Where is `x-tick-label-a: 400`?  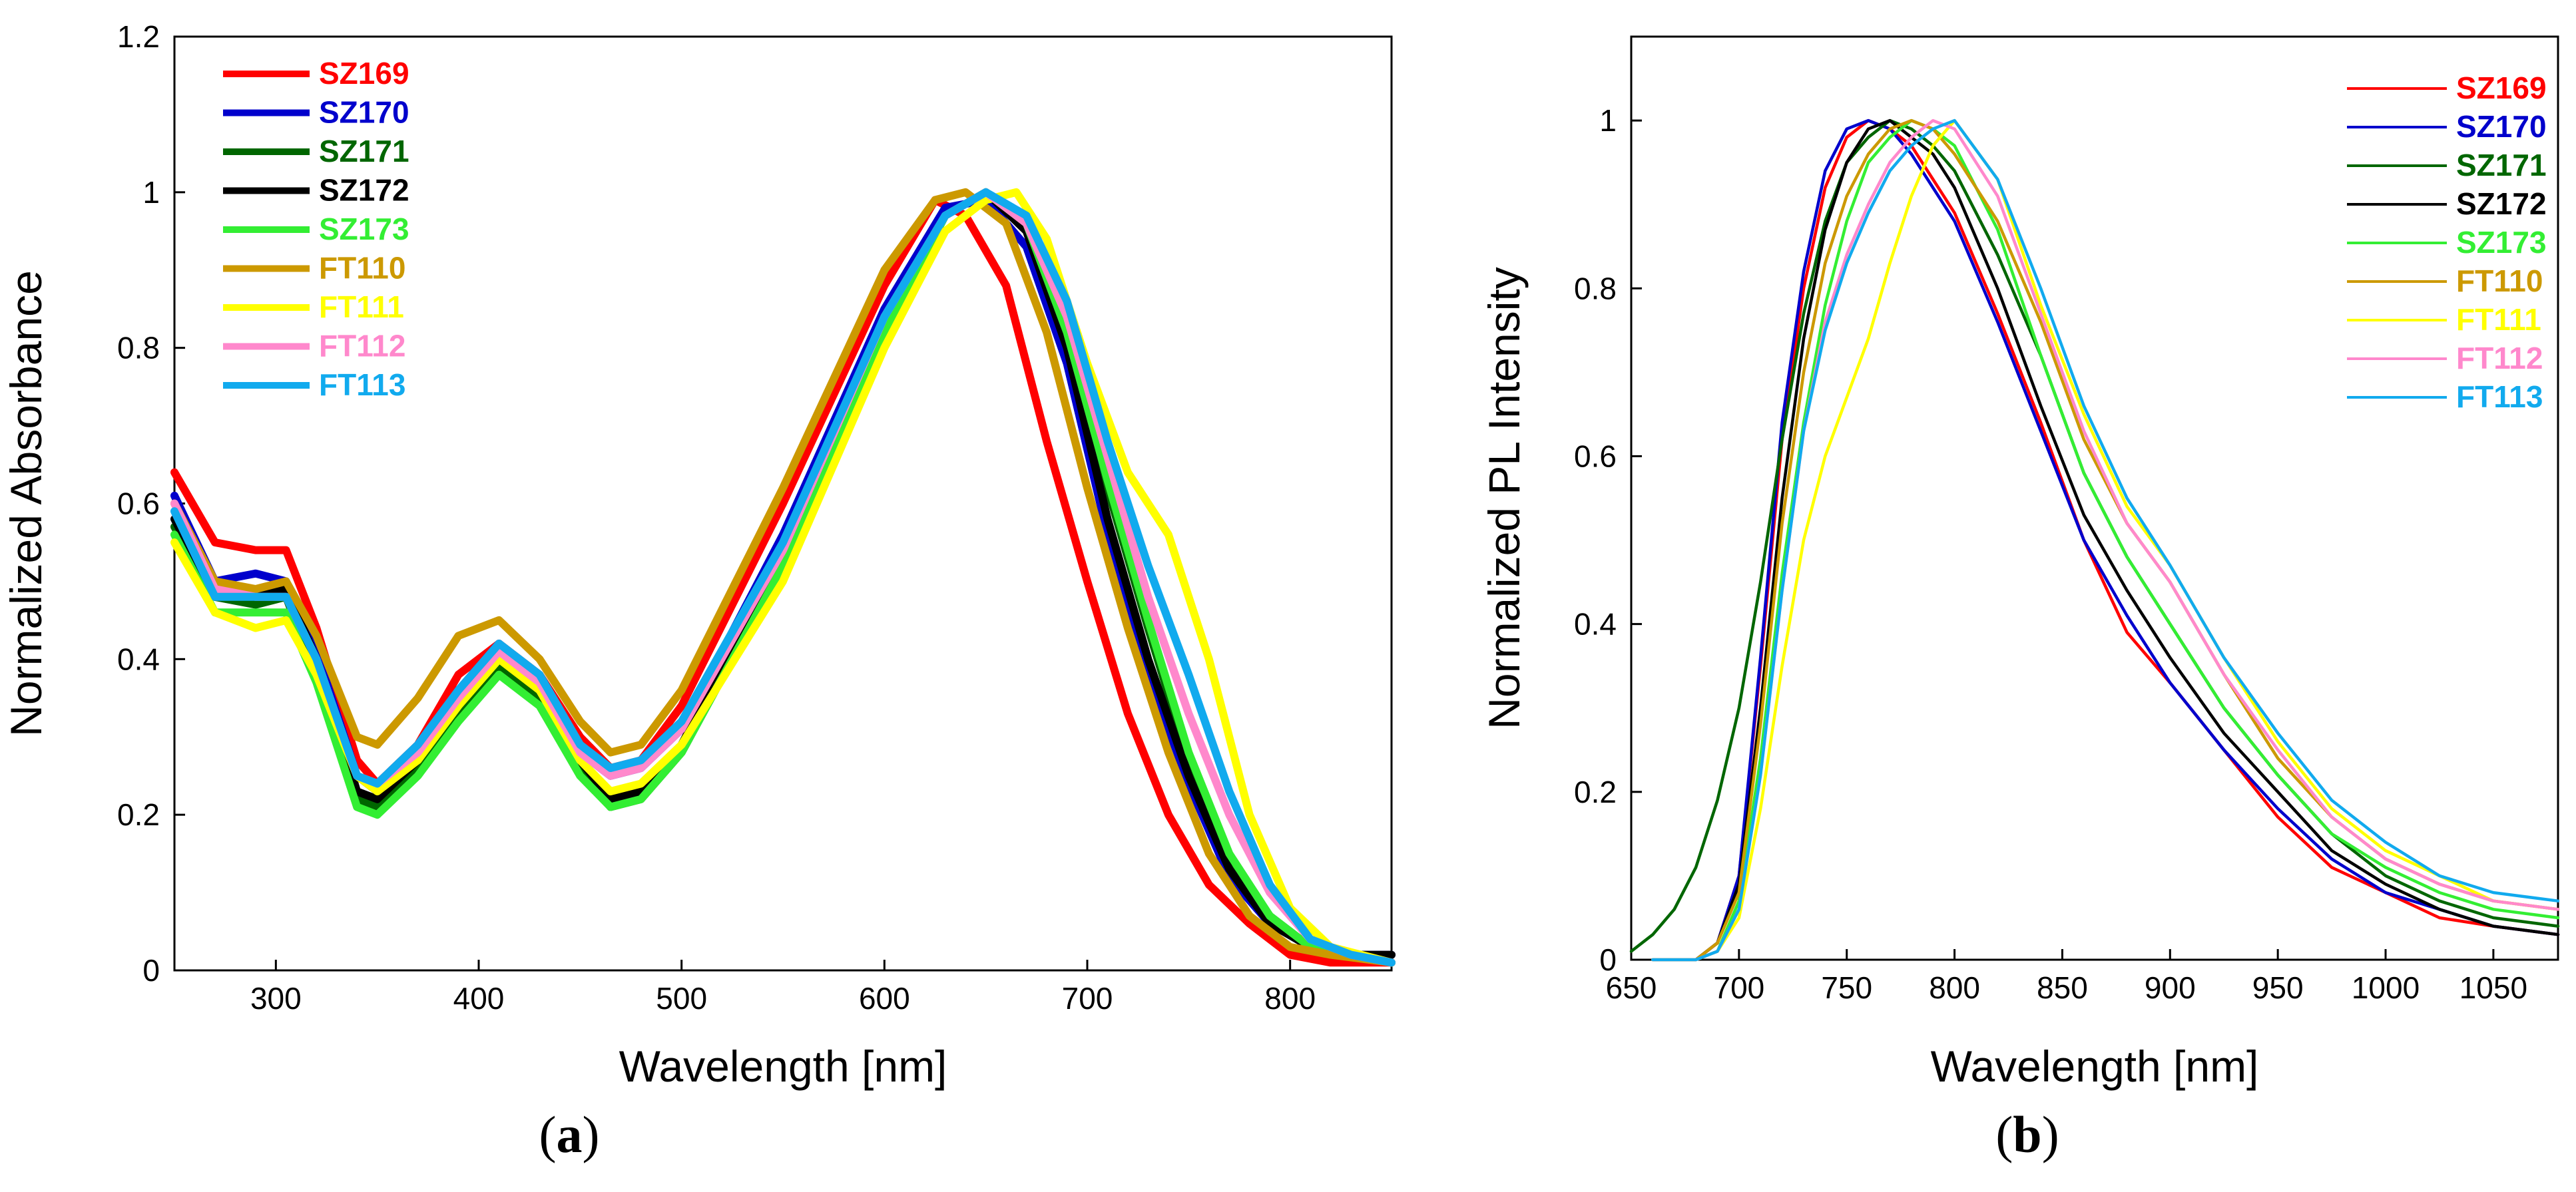
x-tick-label-a: 400 is located at coordinates (479, 998).